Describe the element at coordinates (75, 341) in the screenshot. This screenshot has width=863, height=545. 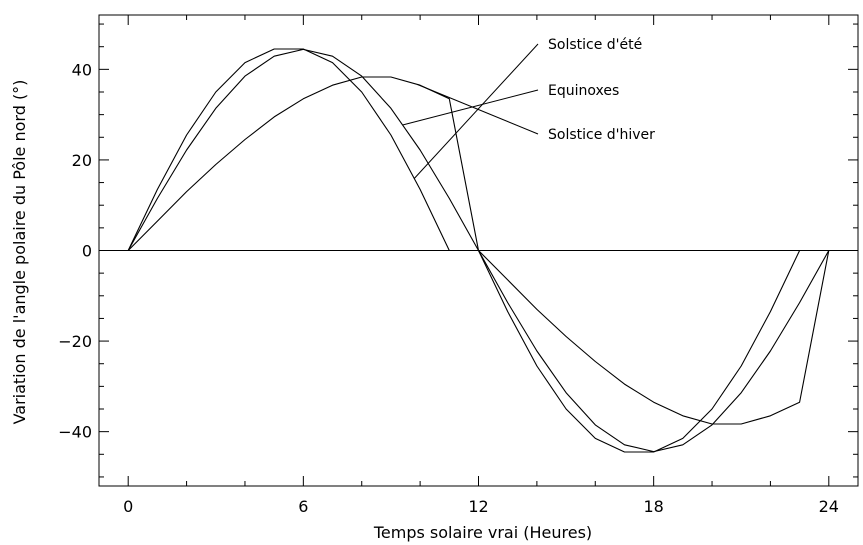
I see `y-tick-label: −20` at that location.